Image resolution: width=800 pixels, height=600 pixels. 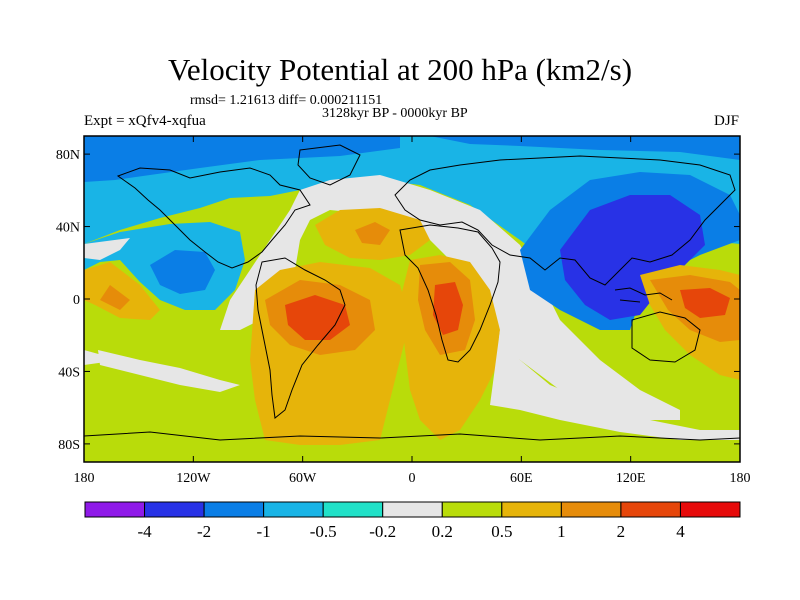 What do you see at coordinates (666, 337) in the screenshot?
I see `coast-australia` at bounding box center [666, 337].